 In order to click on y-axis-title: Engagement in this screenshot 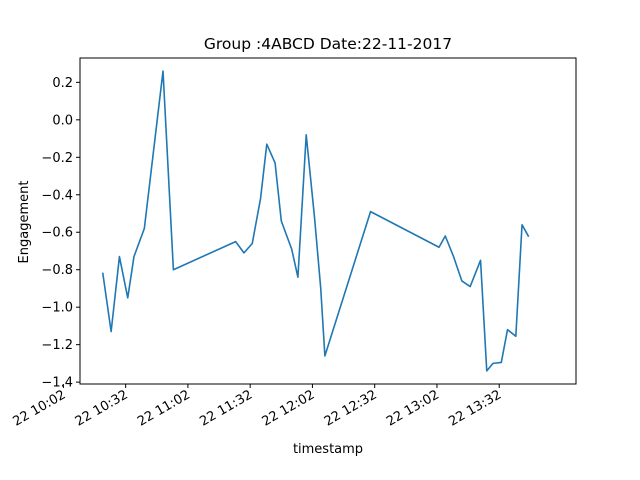, I will do `click(24, 222)`.